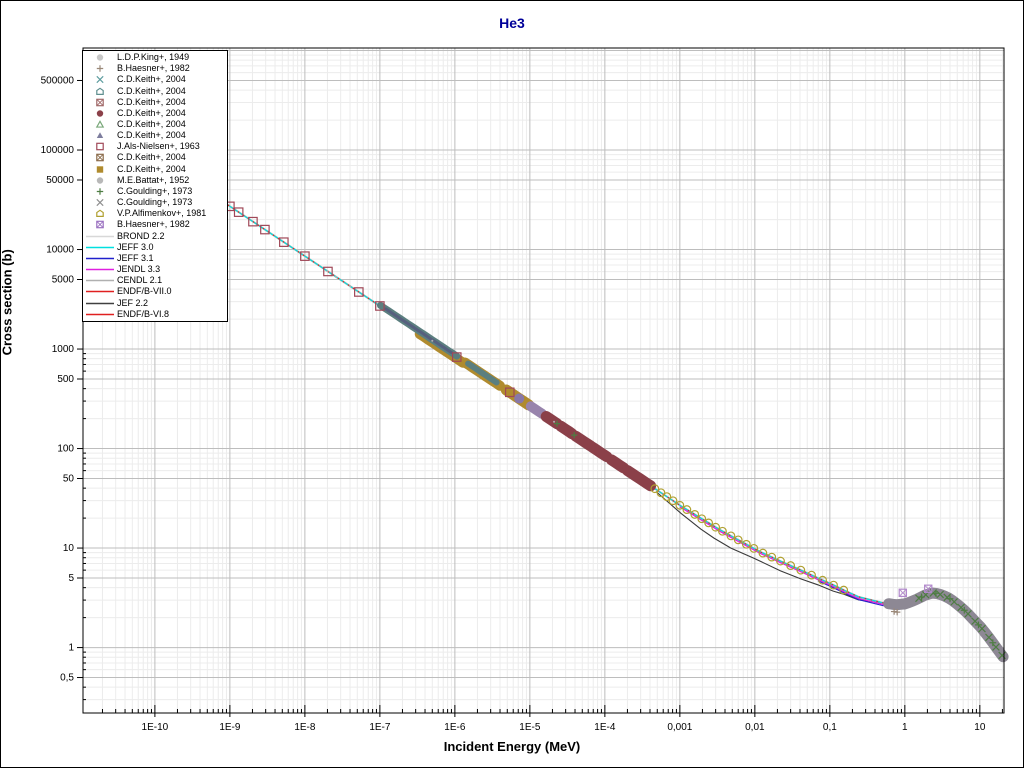 The width and height of the screenshot is (1024, 768). I want to click on legend-triangle-filled-icon, so click(100, 135).